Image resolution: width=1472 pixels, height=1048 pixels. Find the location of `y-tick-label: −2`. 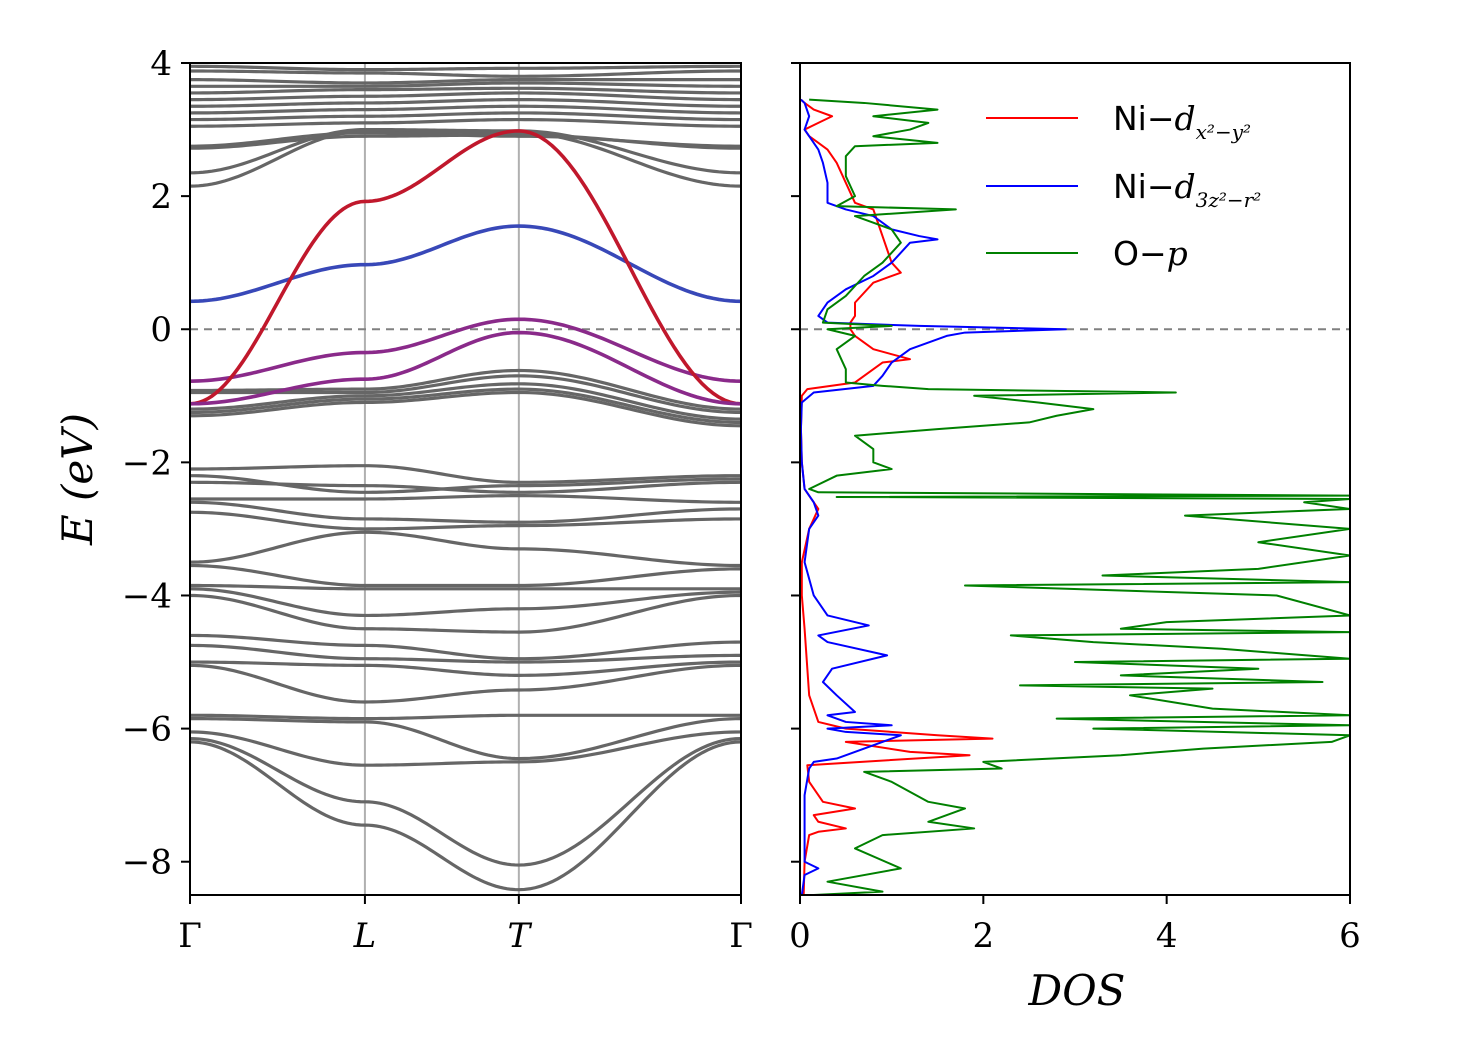

y-tick-label: −2 is located at coordinates (147, 463).